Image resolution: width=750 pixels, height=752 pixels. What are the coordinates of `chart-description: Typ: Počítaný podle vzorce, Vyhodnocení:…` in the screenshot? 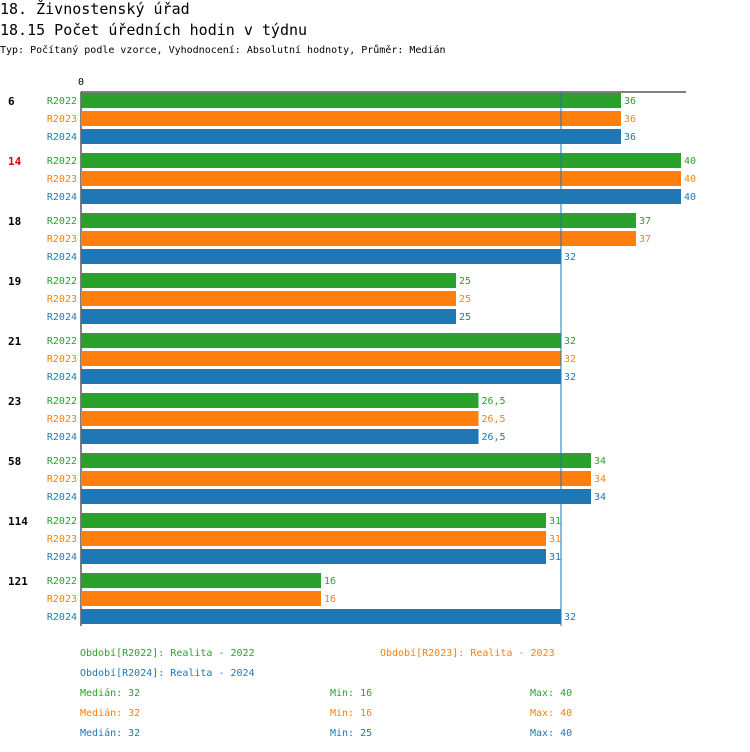 It's located at (223, 50).